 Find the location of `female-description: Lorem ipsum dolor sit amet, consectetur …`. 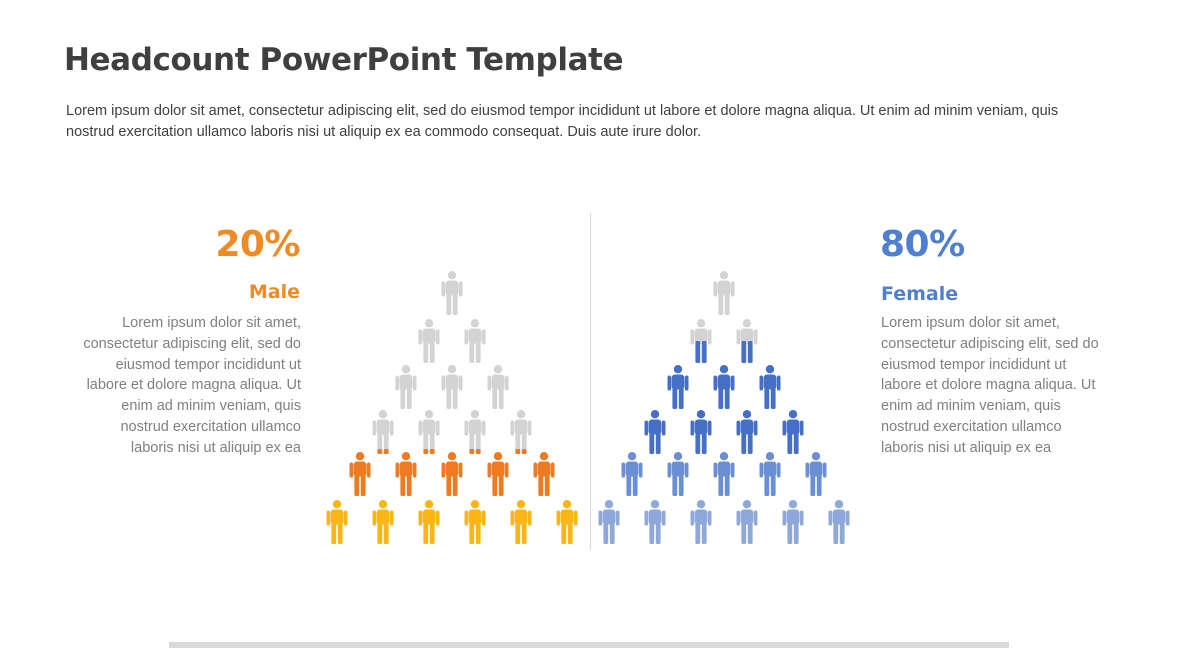

female-description: Lorem ipsum dolor sit amet, consectetur … is located at coordinates (990, 385).